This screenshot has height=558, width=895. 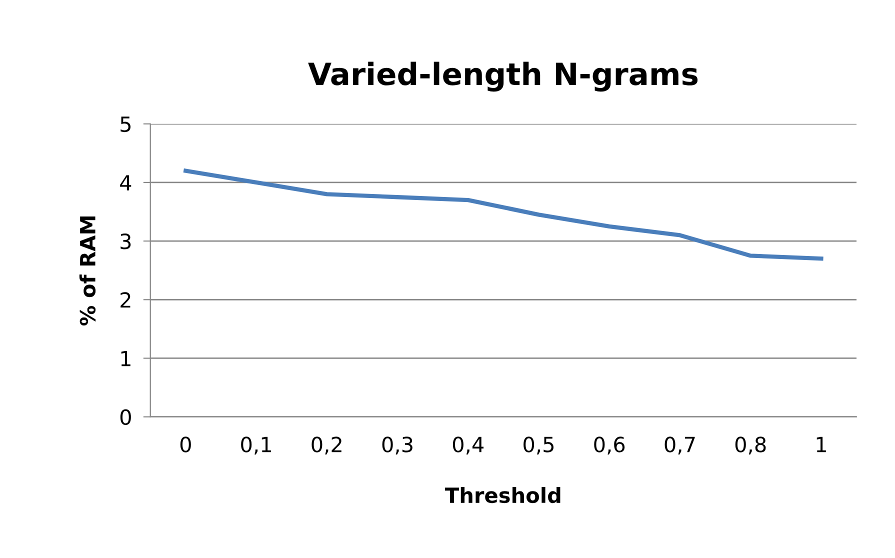 I want to click on y-axis-title: % of RAM, so click(x=87, y=271).